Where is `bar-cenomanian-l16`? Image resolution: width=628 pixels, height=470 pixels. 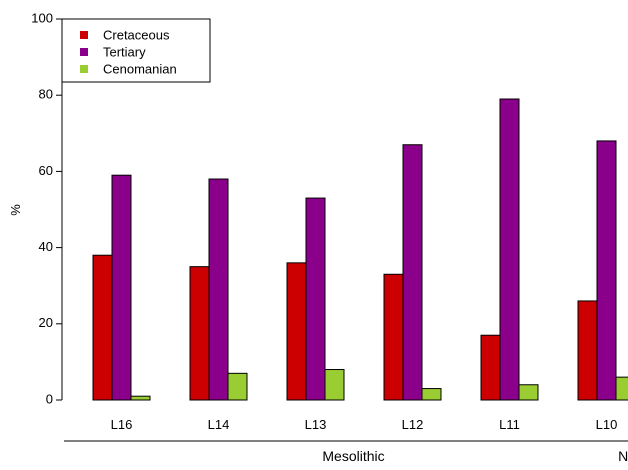 bar-cenomanian-l16 is located at coordinates (140, 398).